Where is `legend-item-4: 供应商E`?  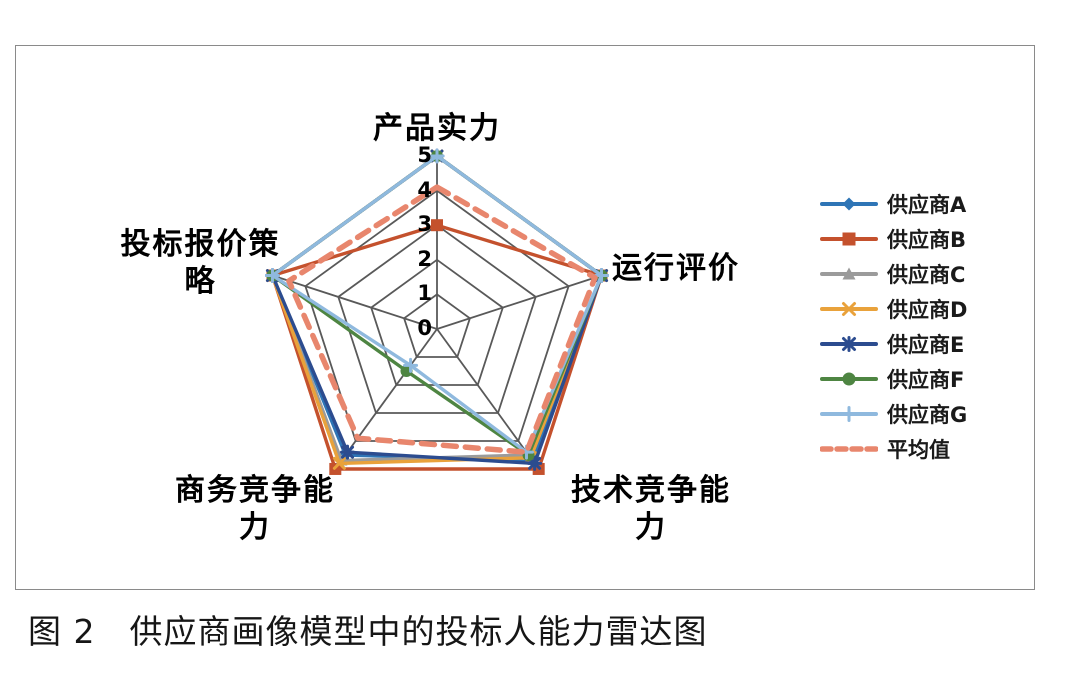 legend-item-4: 供应商E is located at coordinates (893, 343).